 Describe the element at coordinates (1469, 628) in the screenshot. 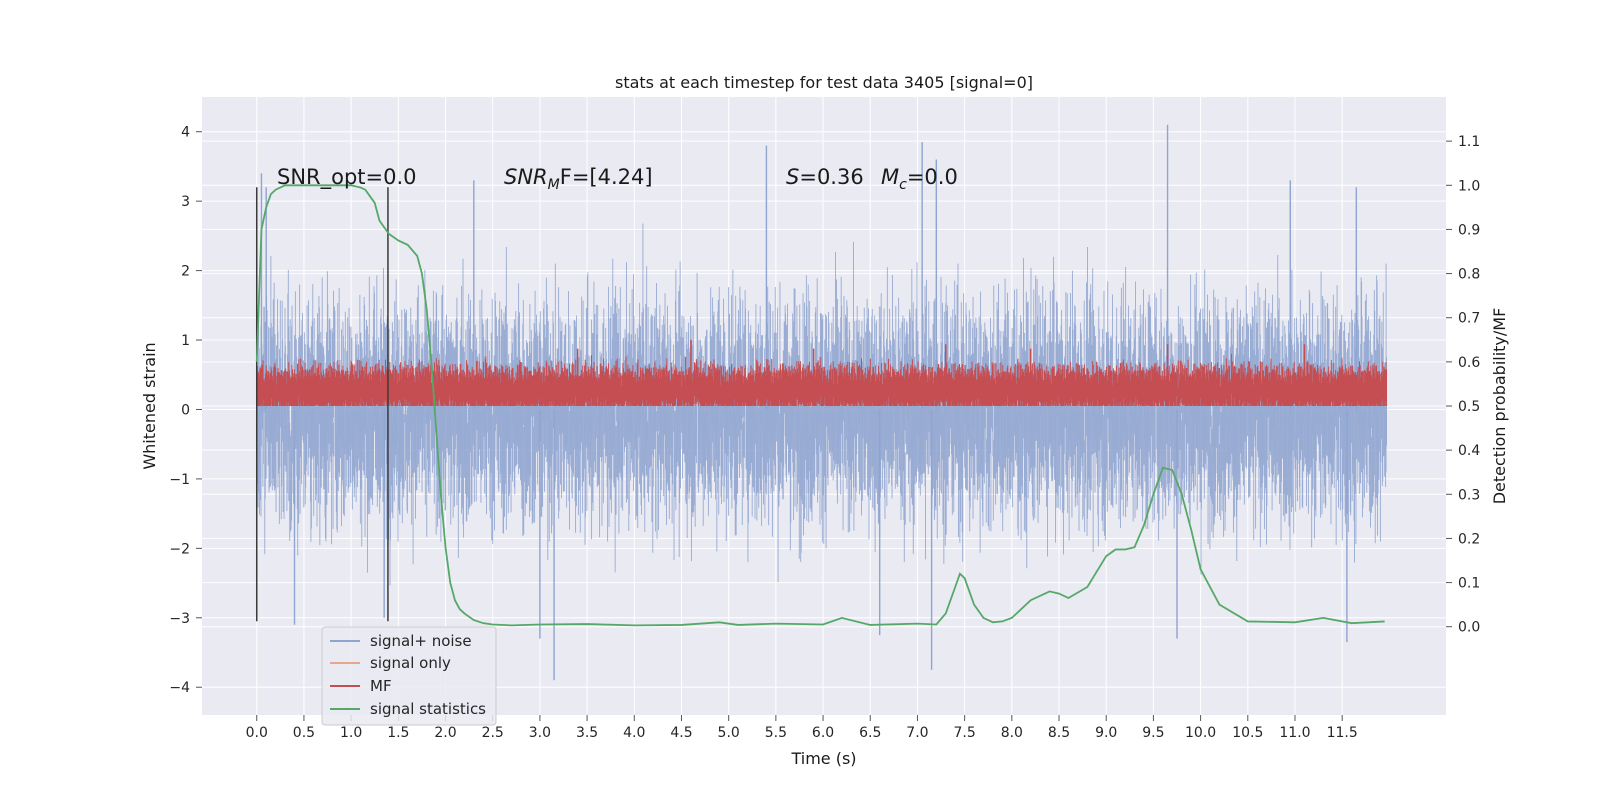

I see `y-right-tick-label: 0.0` at that location.